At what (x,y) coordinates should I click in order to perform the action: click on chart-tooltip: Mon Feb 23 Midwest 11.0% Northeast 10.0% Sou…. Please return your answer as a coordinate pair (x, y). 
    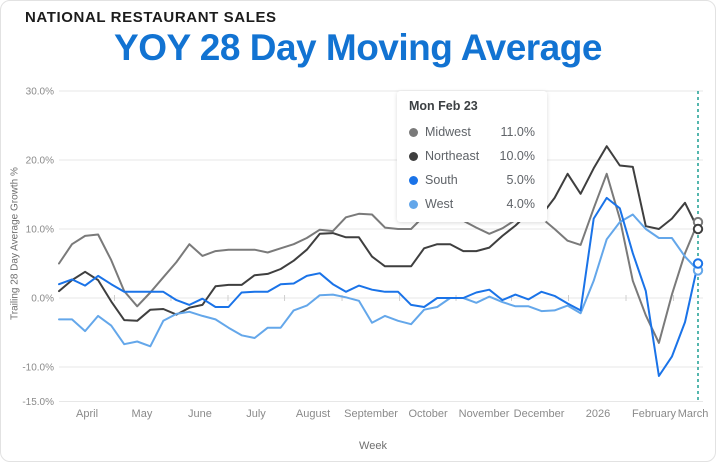
    Looking at the image, I should click on (472, 156).